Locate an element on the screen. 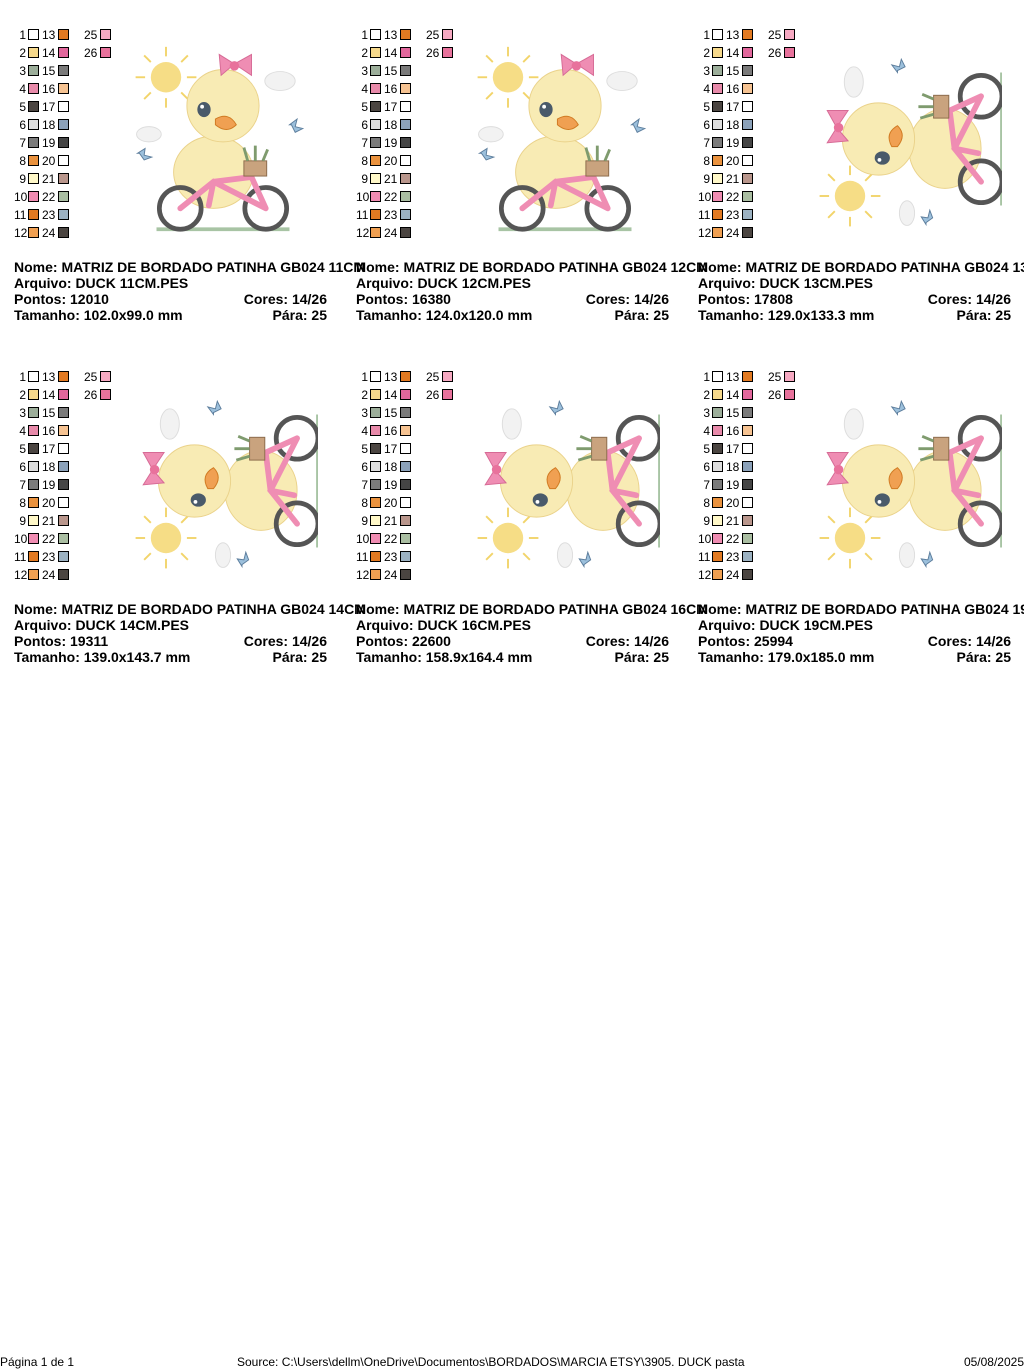 This screenshot has height=1370, width=1024. footer-date: 05/08/2025 is located at coordinates (993, 1362).